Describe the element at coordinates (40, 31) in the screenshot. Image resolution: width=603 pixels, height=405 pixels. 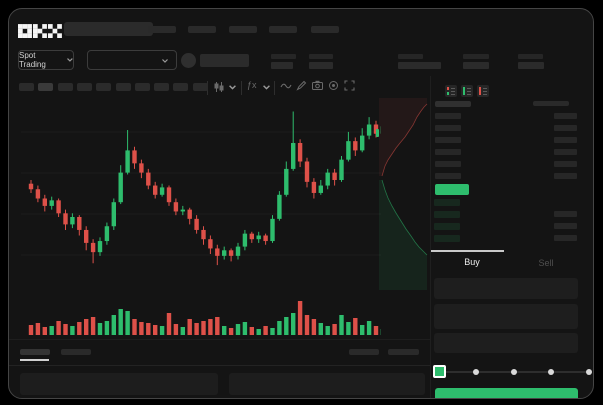
I see `okx-logo` at that location.